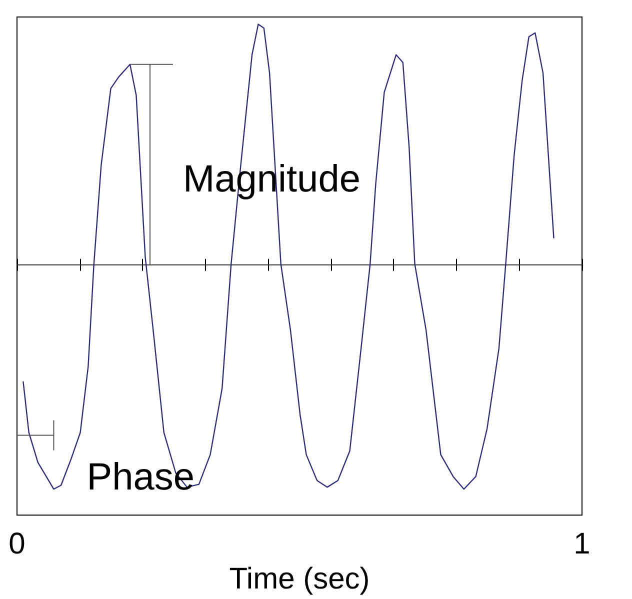 This screenshot has height=599, width=632. Describe the element at coordinates (17, 544) in the screenshot. I see `x-tick-label: 0` at that location.